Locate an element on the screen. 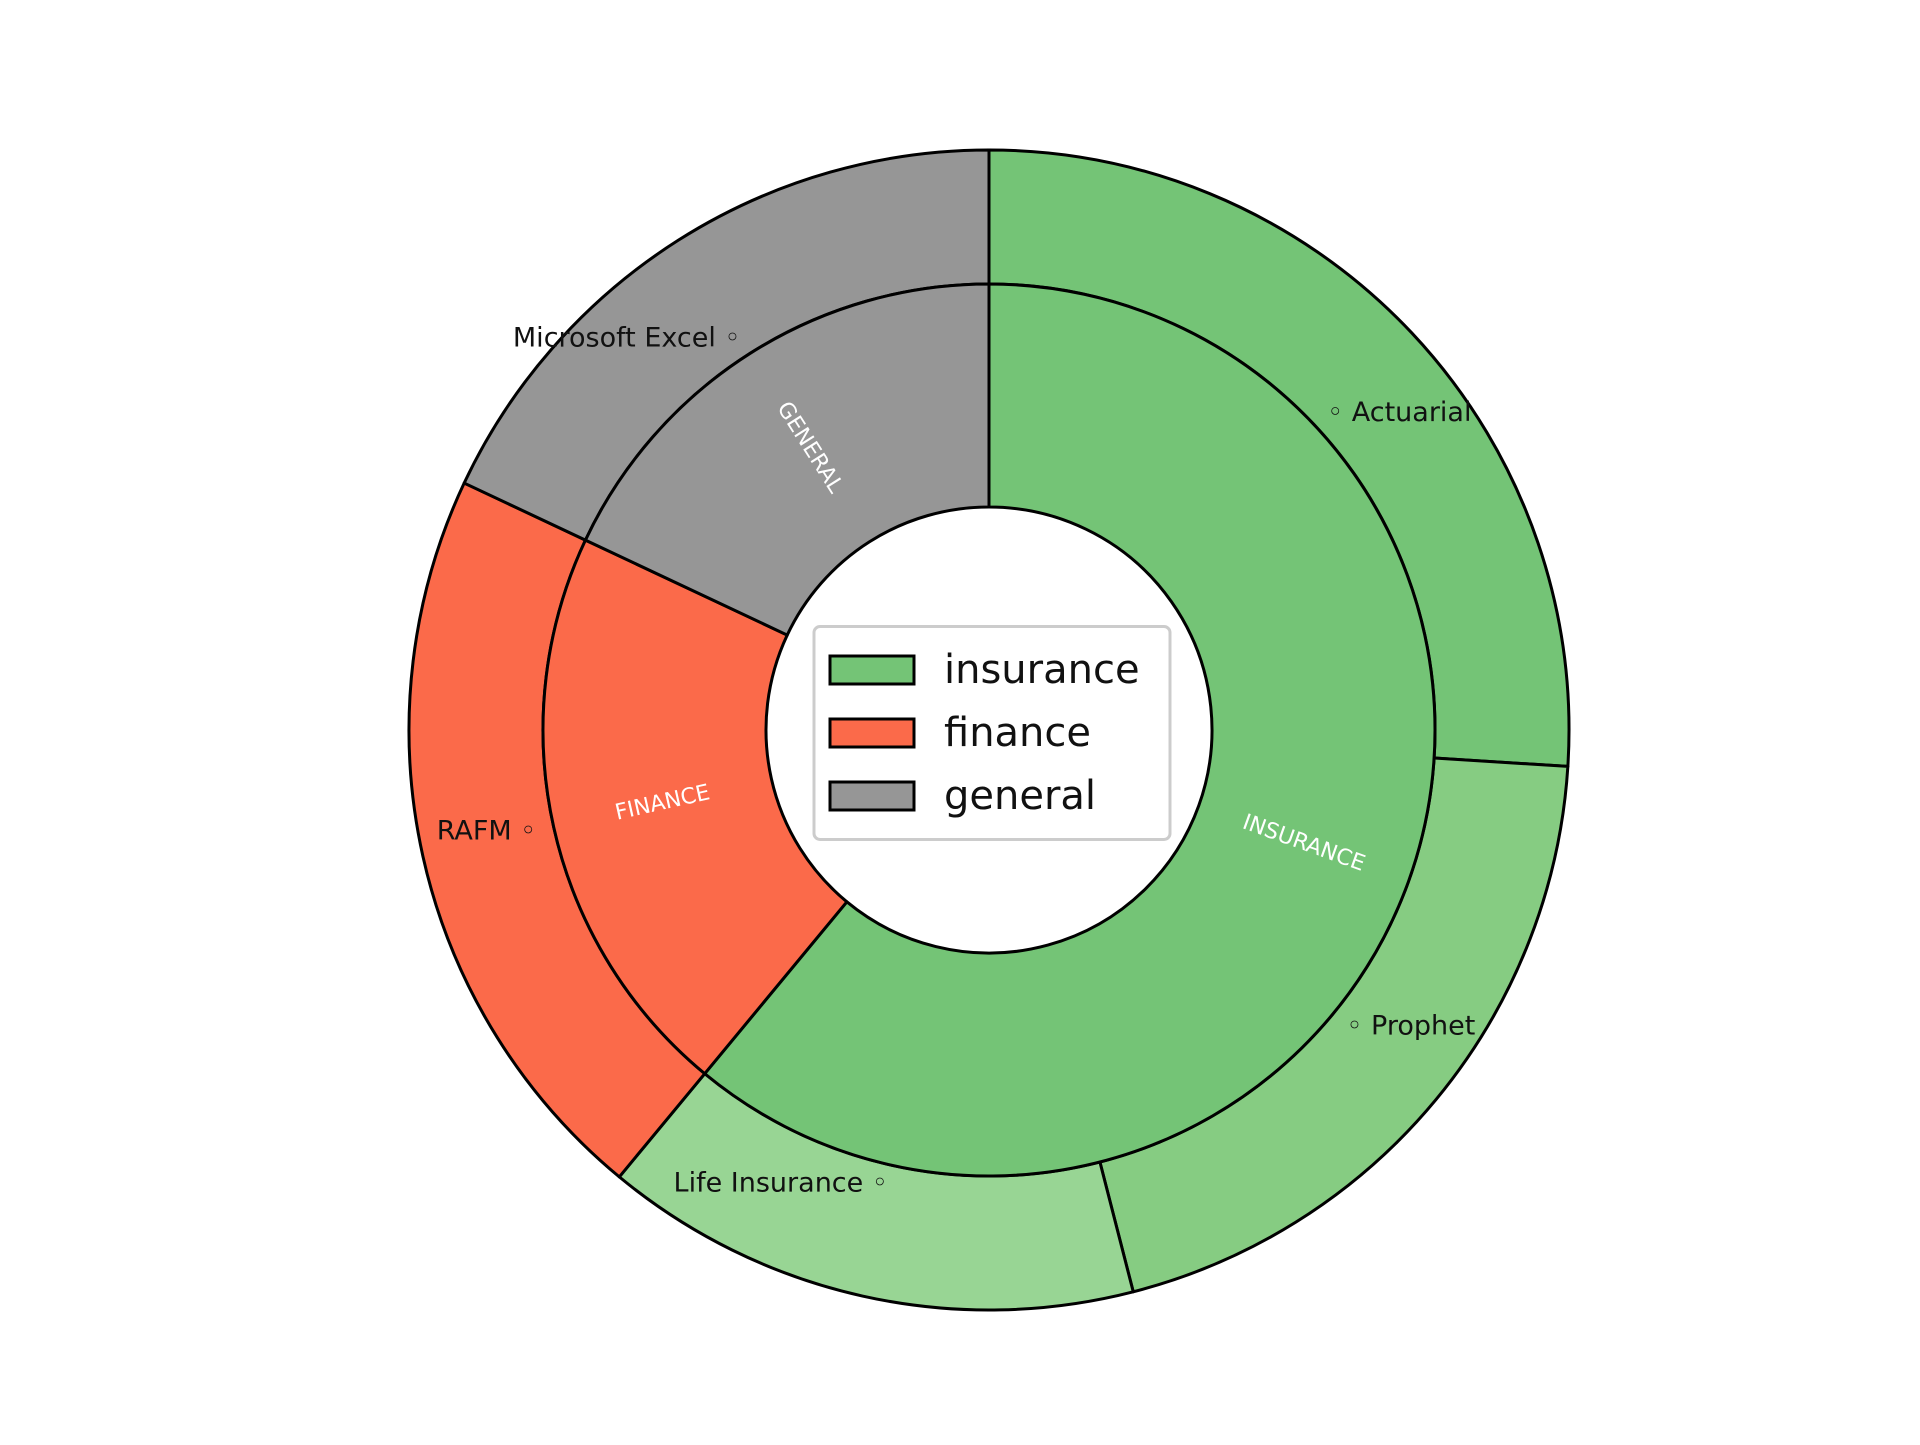 This screenshot has height=1445, width=1920. legend-label-finance: finance is located at coordinates (1017, 733).